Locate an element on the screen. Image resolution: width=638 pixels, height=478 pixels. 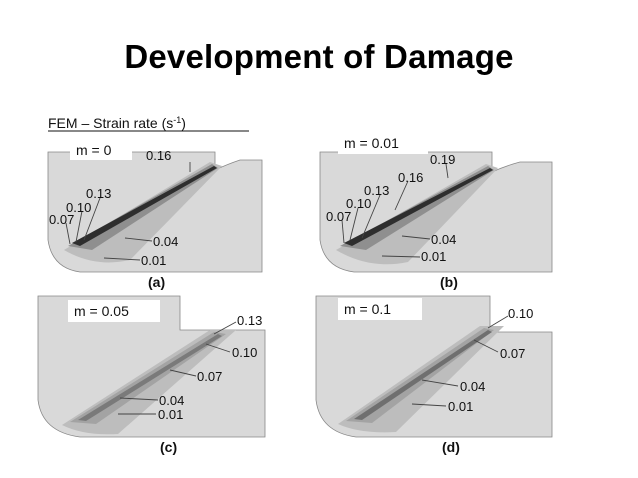
contour-label-b-004: 0.04 is located at coordinates (443, 239).